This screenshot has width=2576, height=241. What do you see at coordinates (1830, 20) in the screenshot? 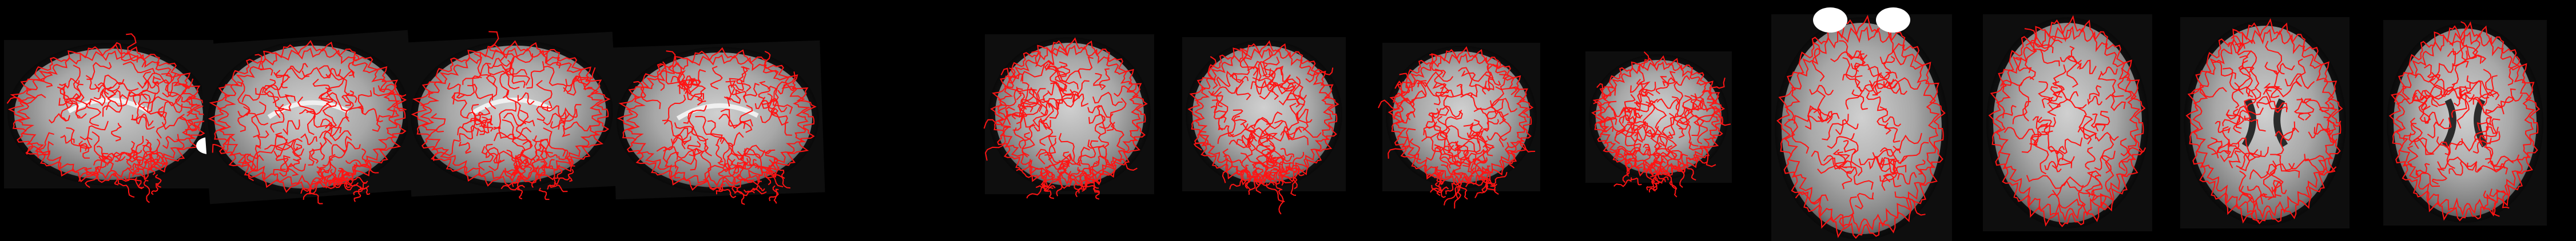
I see `orbit-left` at bounding box center [1830, 20].